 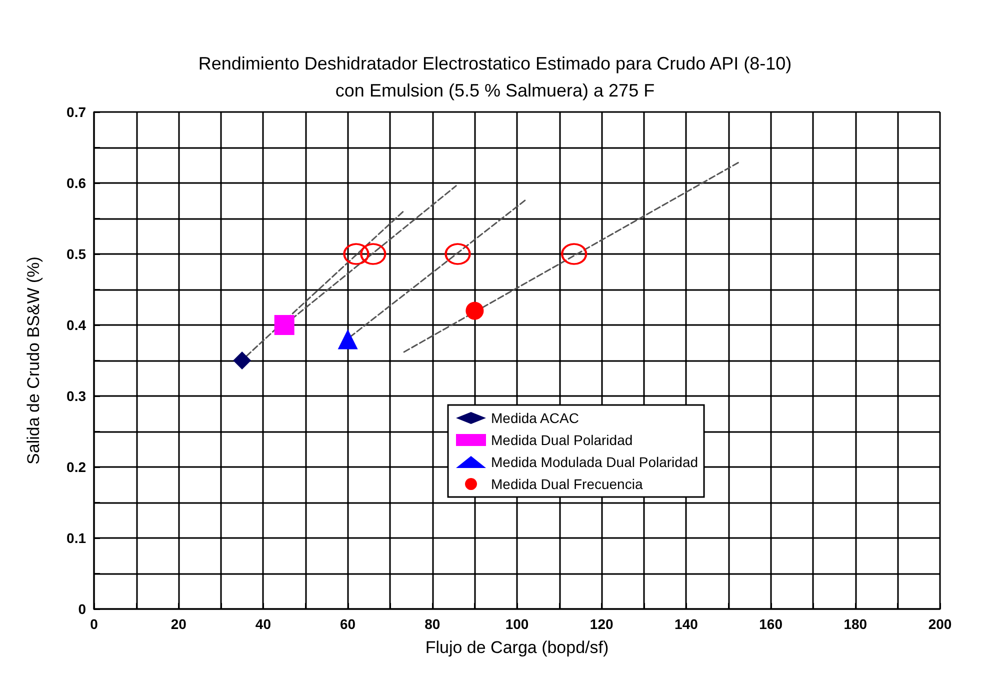 What do you see at coordinates (76, 183) in the screenshot?
I see `y-tick-label: 0.6` at bounding box center [76, 183].